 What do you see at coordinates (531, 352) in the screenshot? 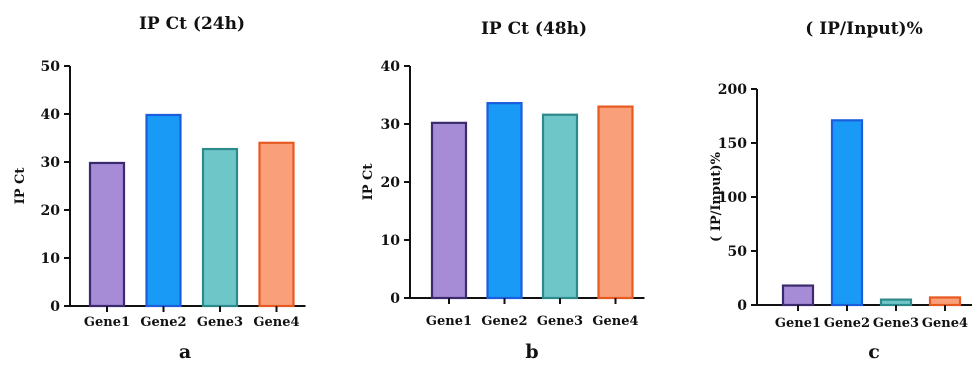
I see `panel-label: b` at bounding box center [531, 352].